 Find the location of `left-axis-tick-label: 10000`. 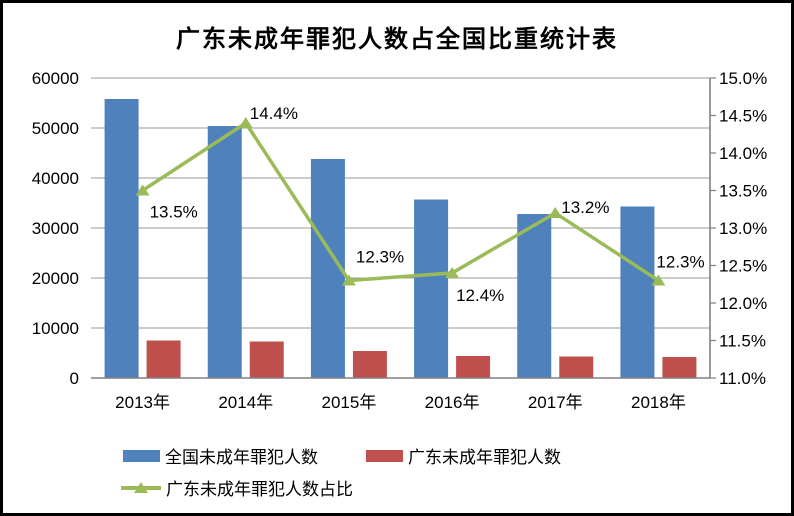

left-axis-tick-label: 10000 is located at coordinates (55, 328).